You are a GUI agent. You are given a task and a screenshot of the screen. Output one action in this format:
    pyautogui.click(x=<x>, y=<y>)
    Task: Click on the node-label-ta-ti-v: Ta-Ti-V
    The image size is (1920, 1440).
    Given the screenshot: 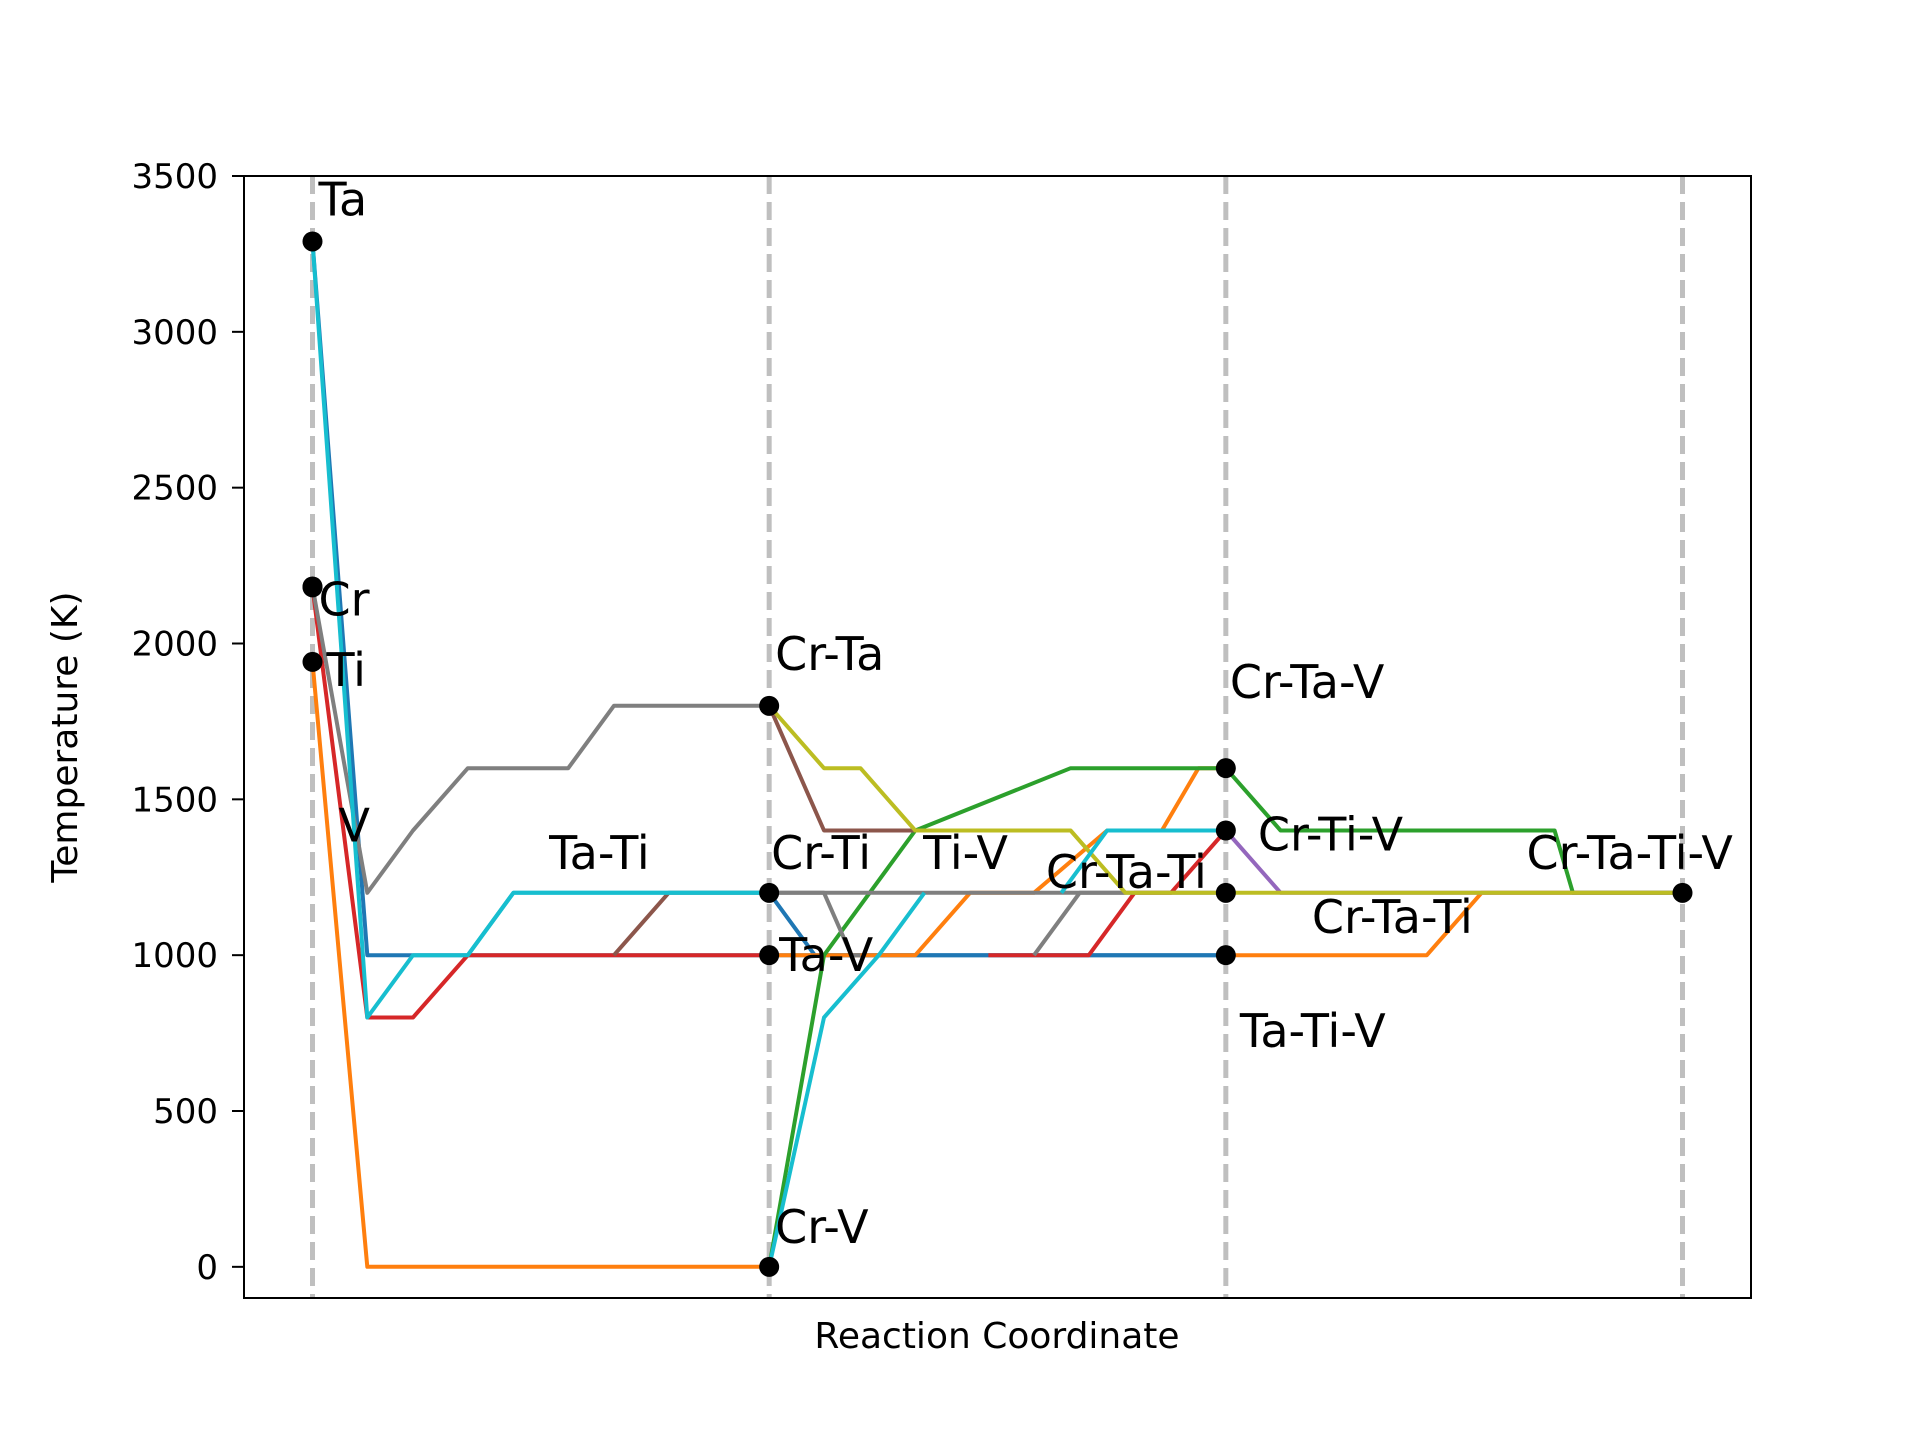 What is the action you would take?
    pyautogui.click(x=1312, y=1031)
    